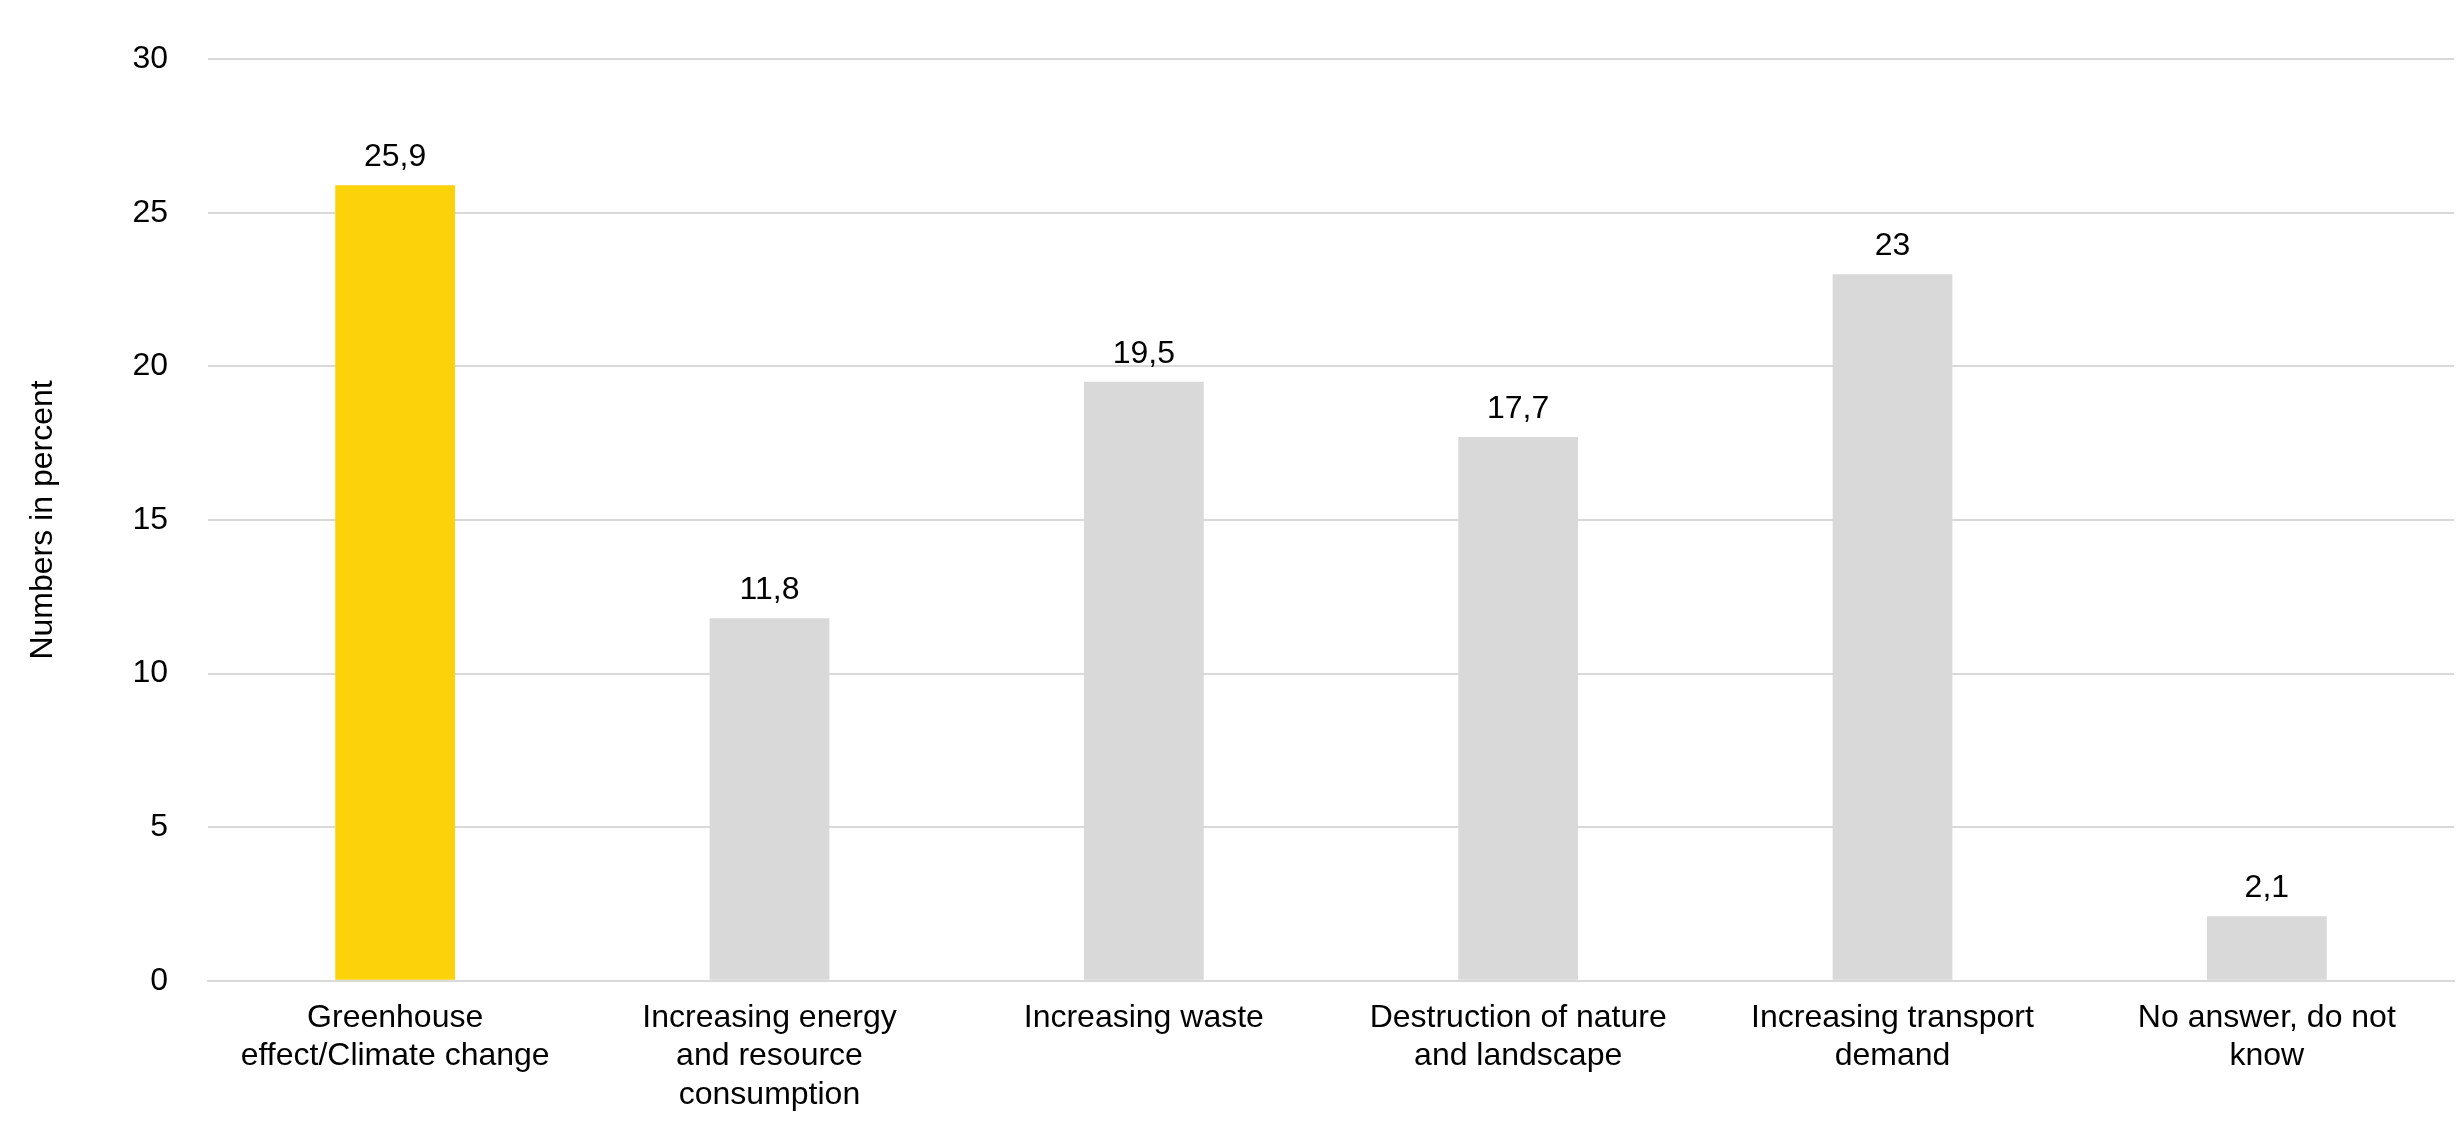 The image size is (2464, 1142). What do you see at coordinates (2266, 1035) in the screenshot?
I see `x-tick-label: No answer, do not know` at bounding box center [2266, 1035].